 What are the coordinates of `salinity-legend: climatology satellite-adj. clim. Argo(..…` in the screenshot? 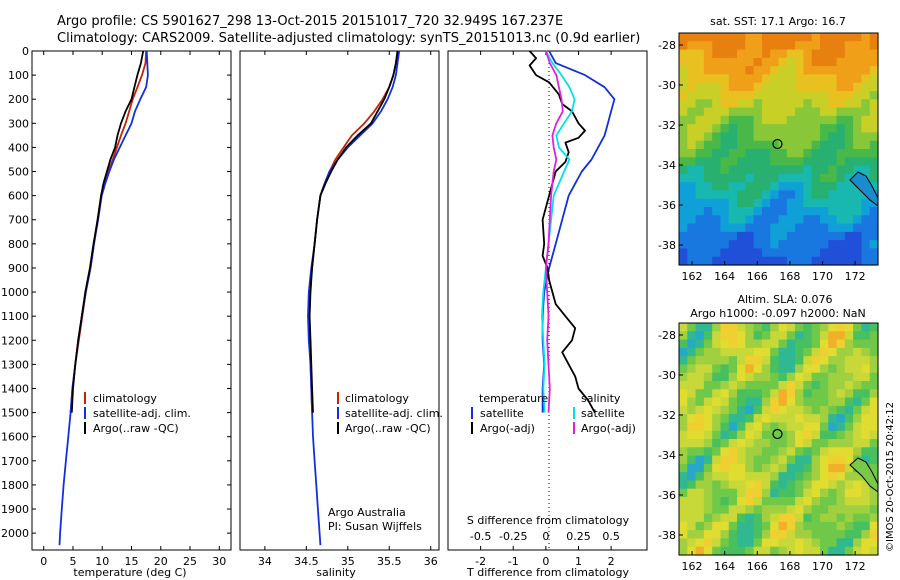 It's located at (390, 413).